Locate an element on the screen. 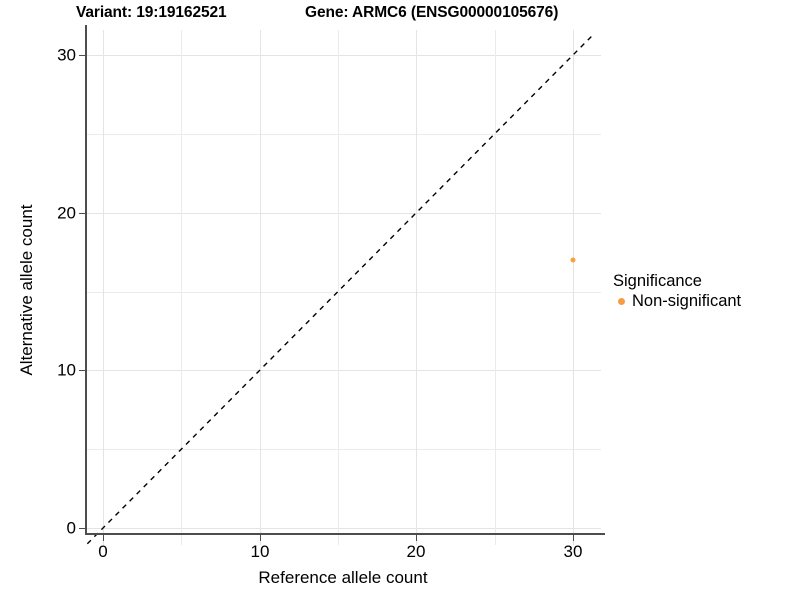  x-axis-label: Reference allele count is located at coordinates (400, 578).